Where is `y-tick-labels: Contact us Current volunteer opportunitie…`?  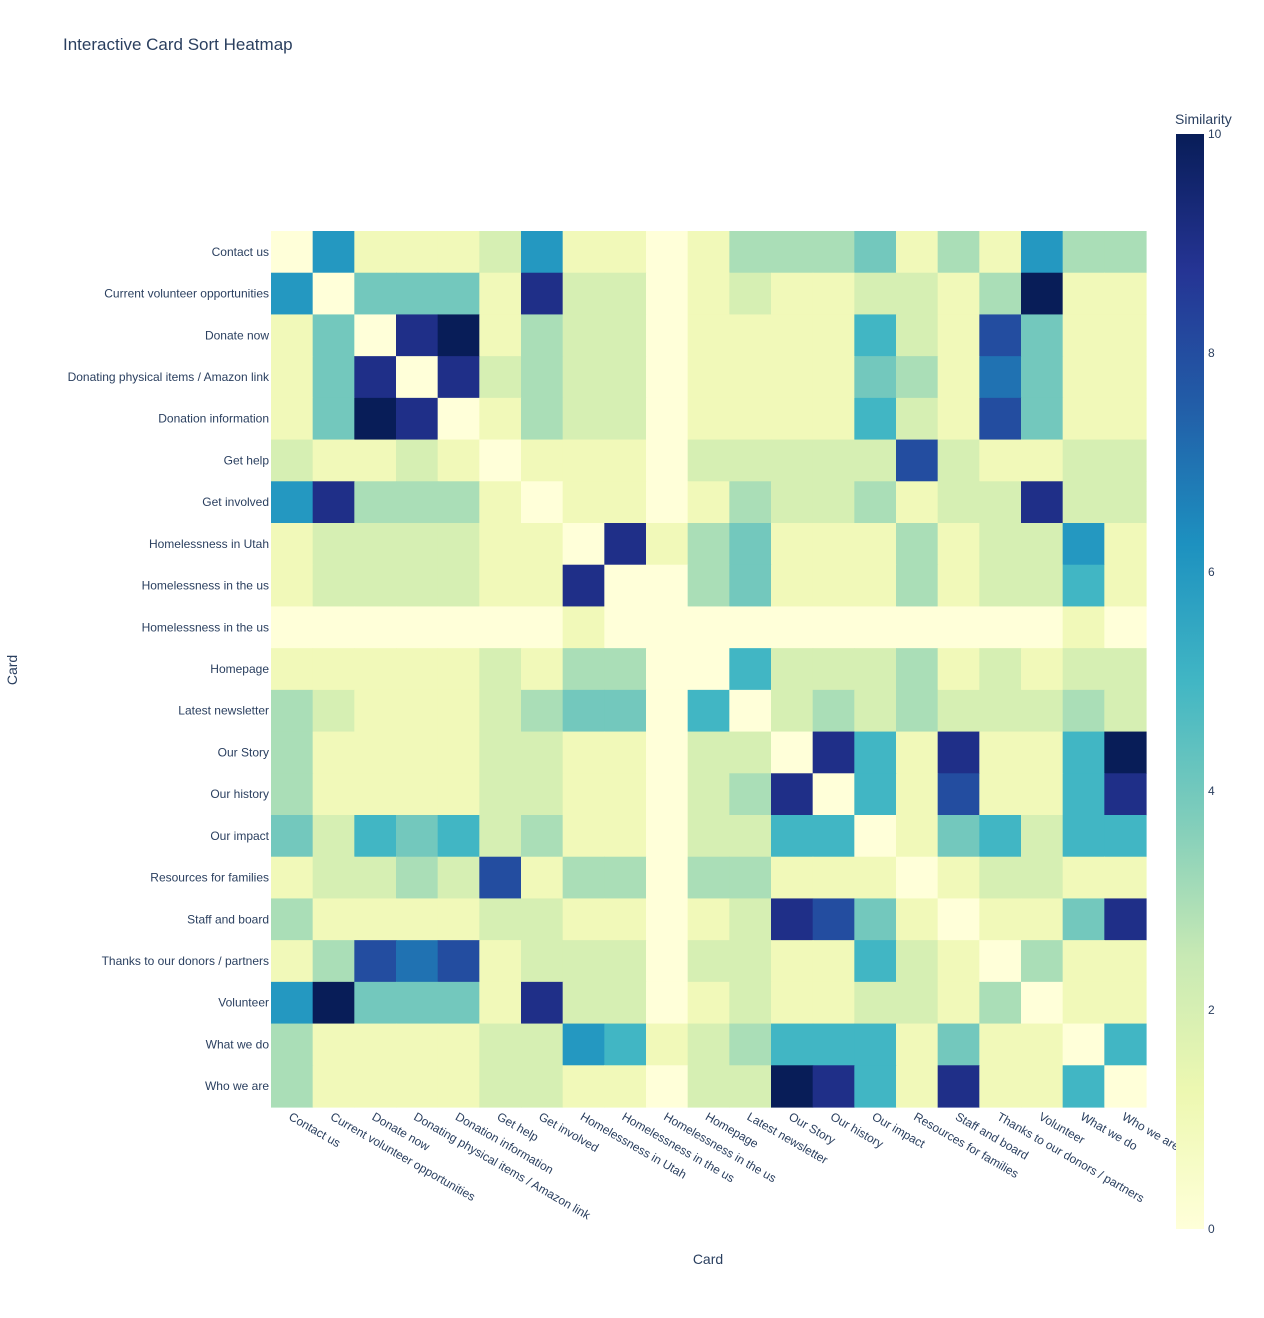 y-tick-labels: Contact us Current volunteer opportunitie… is located at coordinates (169, 669).